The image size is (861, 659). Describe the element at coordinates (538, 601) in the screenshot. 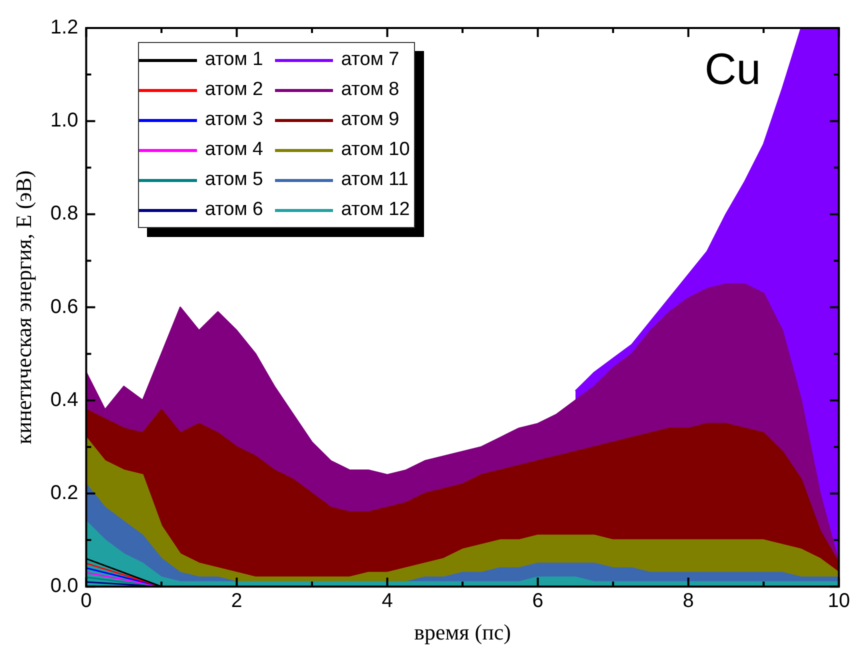

I see `x-tick-label: 6` at that location.